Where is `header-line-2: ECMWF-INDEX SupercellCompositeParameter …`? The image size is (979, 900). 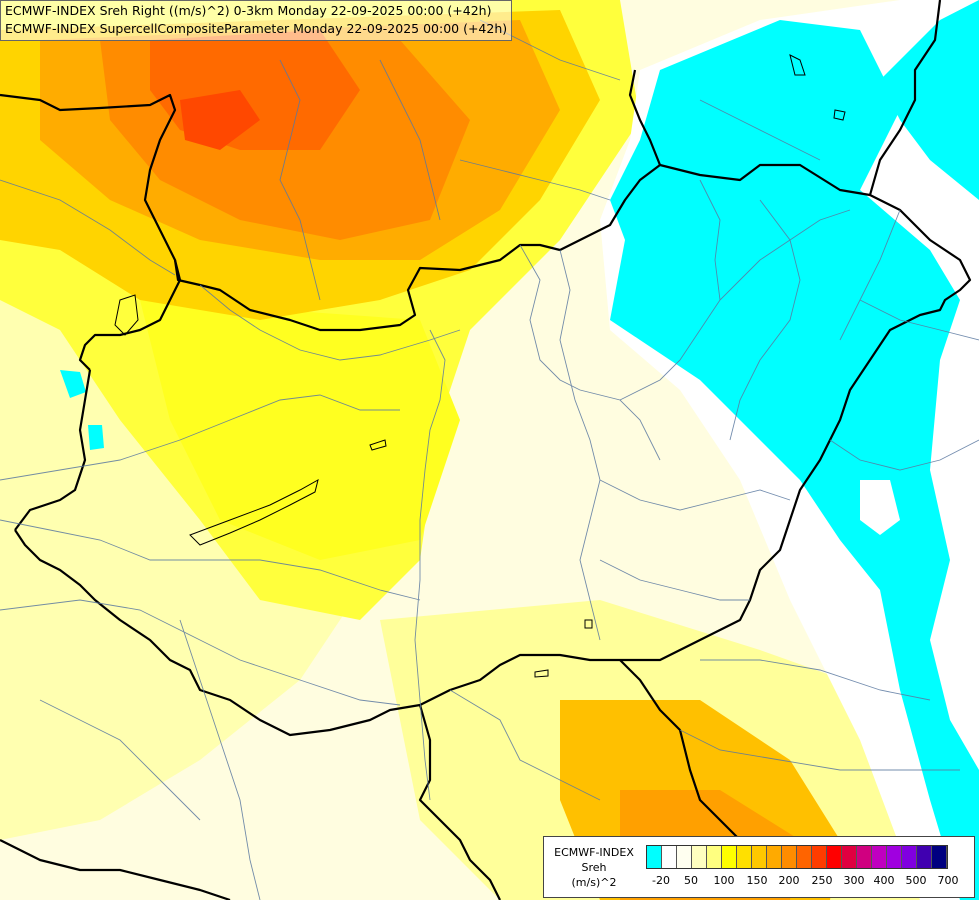
header-line-2: ECMWF-INDEX SupercellCompositeParameter … is located at coordinates (256, 28).